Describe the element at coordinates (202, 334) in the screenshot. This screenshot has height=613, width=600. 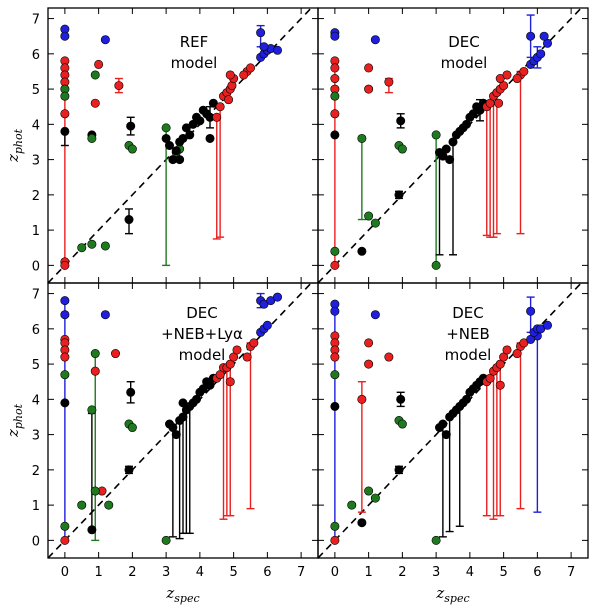
I see `panel-title-line: +NEB+Lyα` at that location.